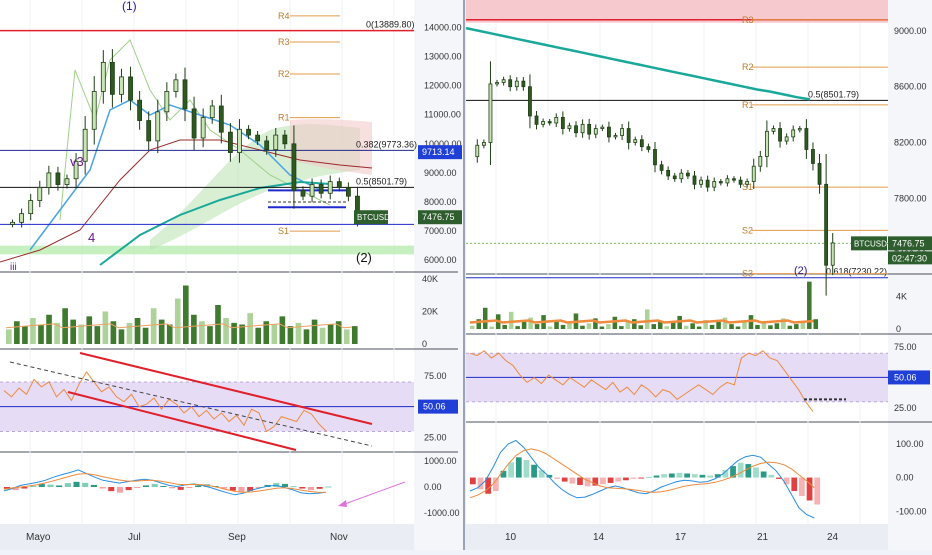  Describe the element at coordinates (440, 173) in the screenshot. I see `left-price-tick-label: 9000.00` at that location.